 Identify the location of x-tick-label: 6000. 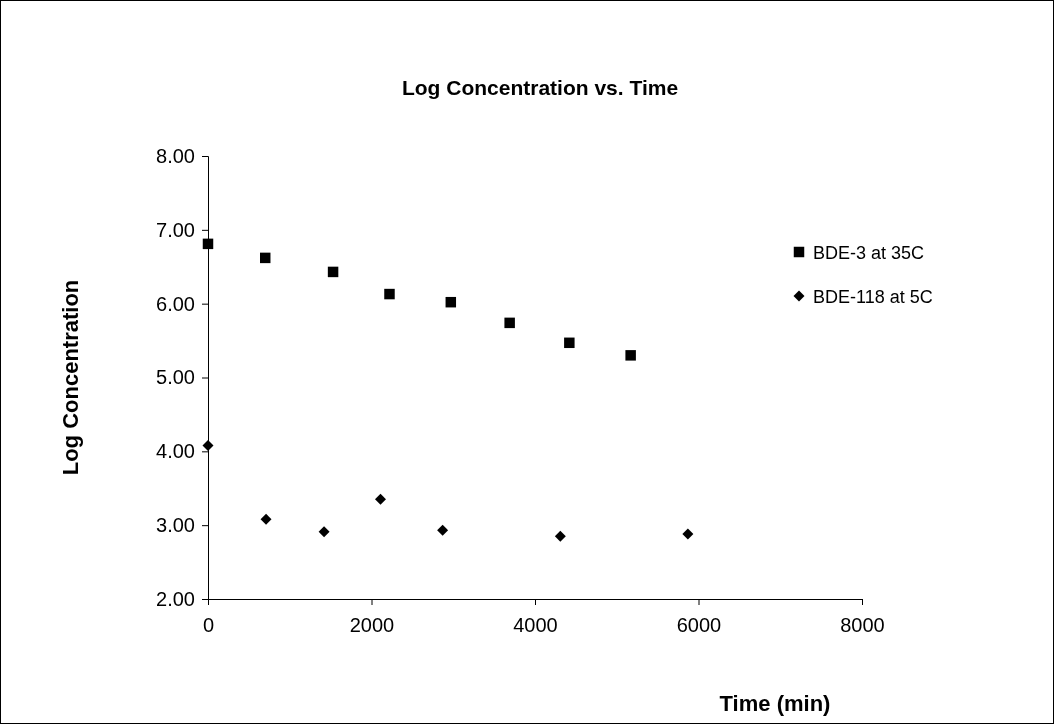
(699, 625).